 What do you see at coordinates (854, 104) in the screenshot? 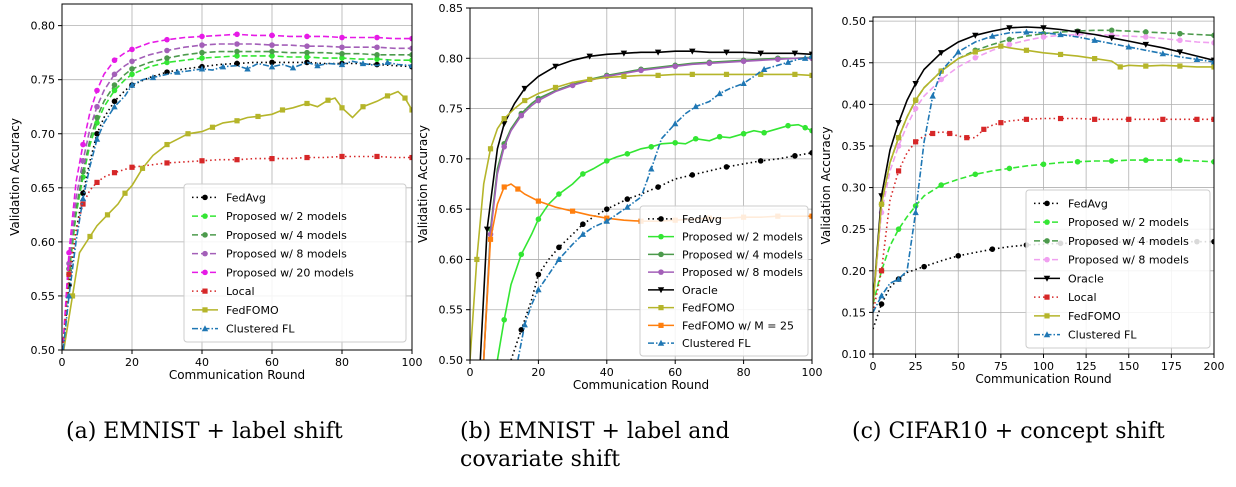
I see `y-tick-label: 0.40` at bounding box center [854, 104].